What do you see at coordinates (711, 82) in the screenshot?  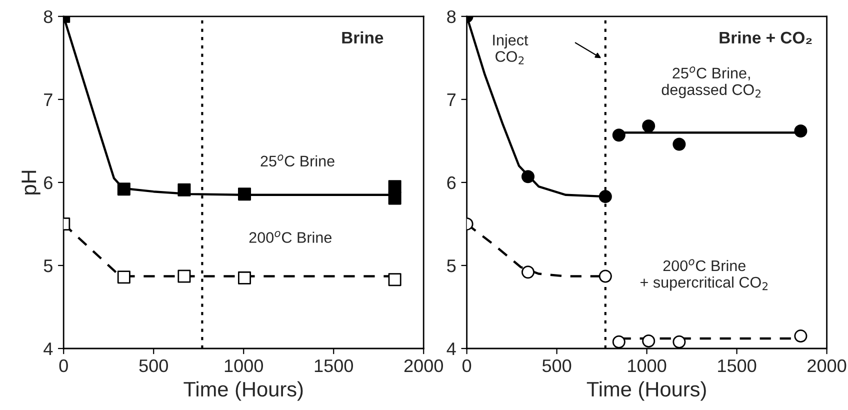 I see `annotation: 25$^{o}$C Brine, degassed CO$_{2}$` at bounding box center [711, 82].